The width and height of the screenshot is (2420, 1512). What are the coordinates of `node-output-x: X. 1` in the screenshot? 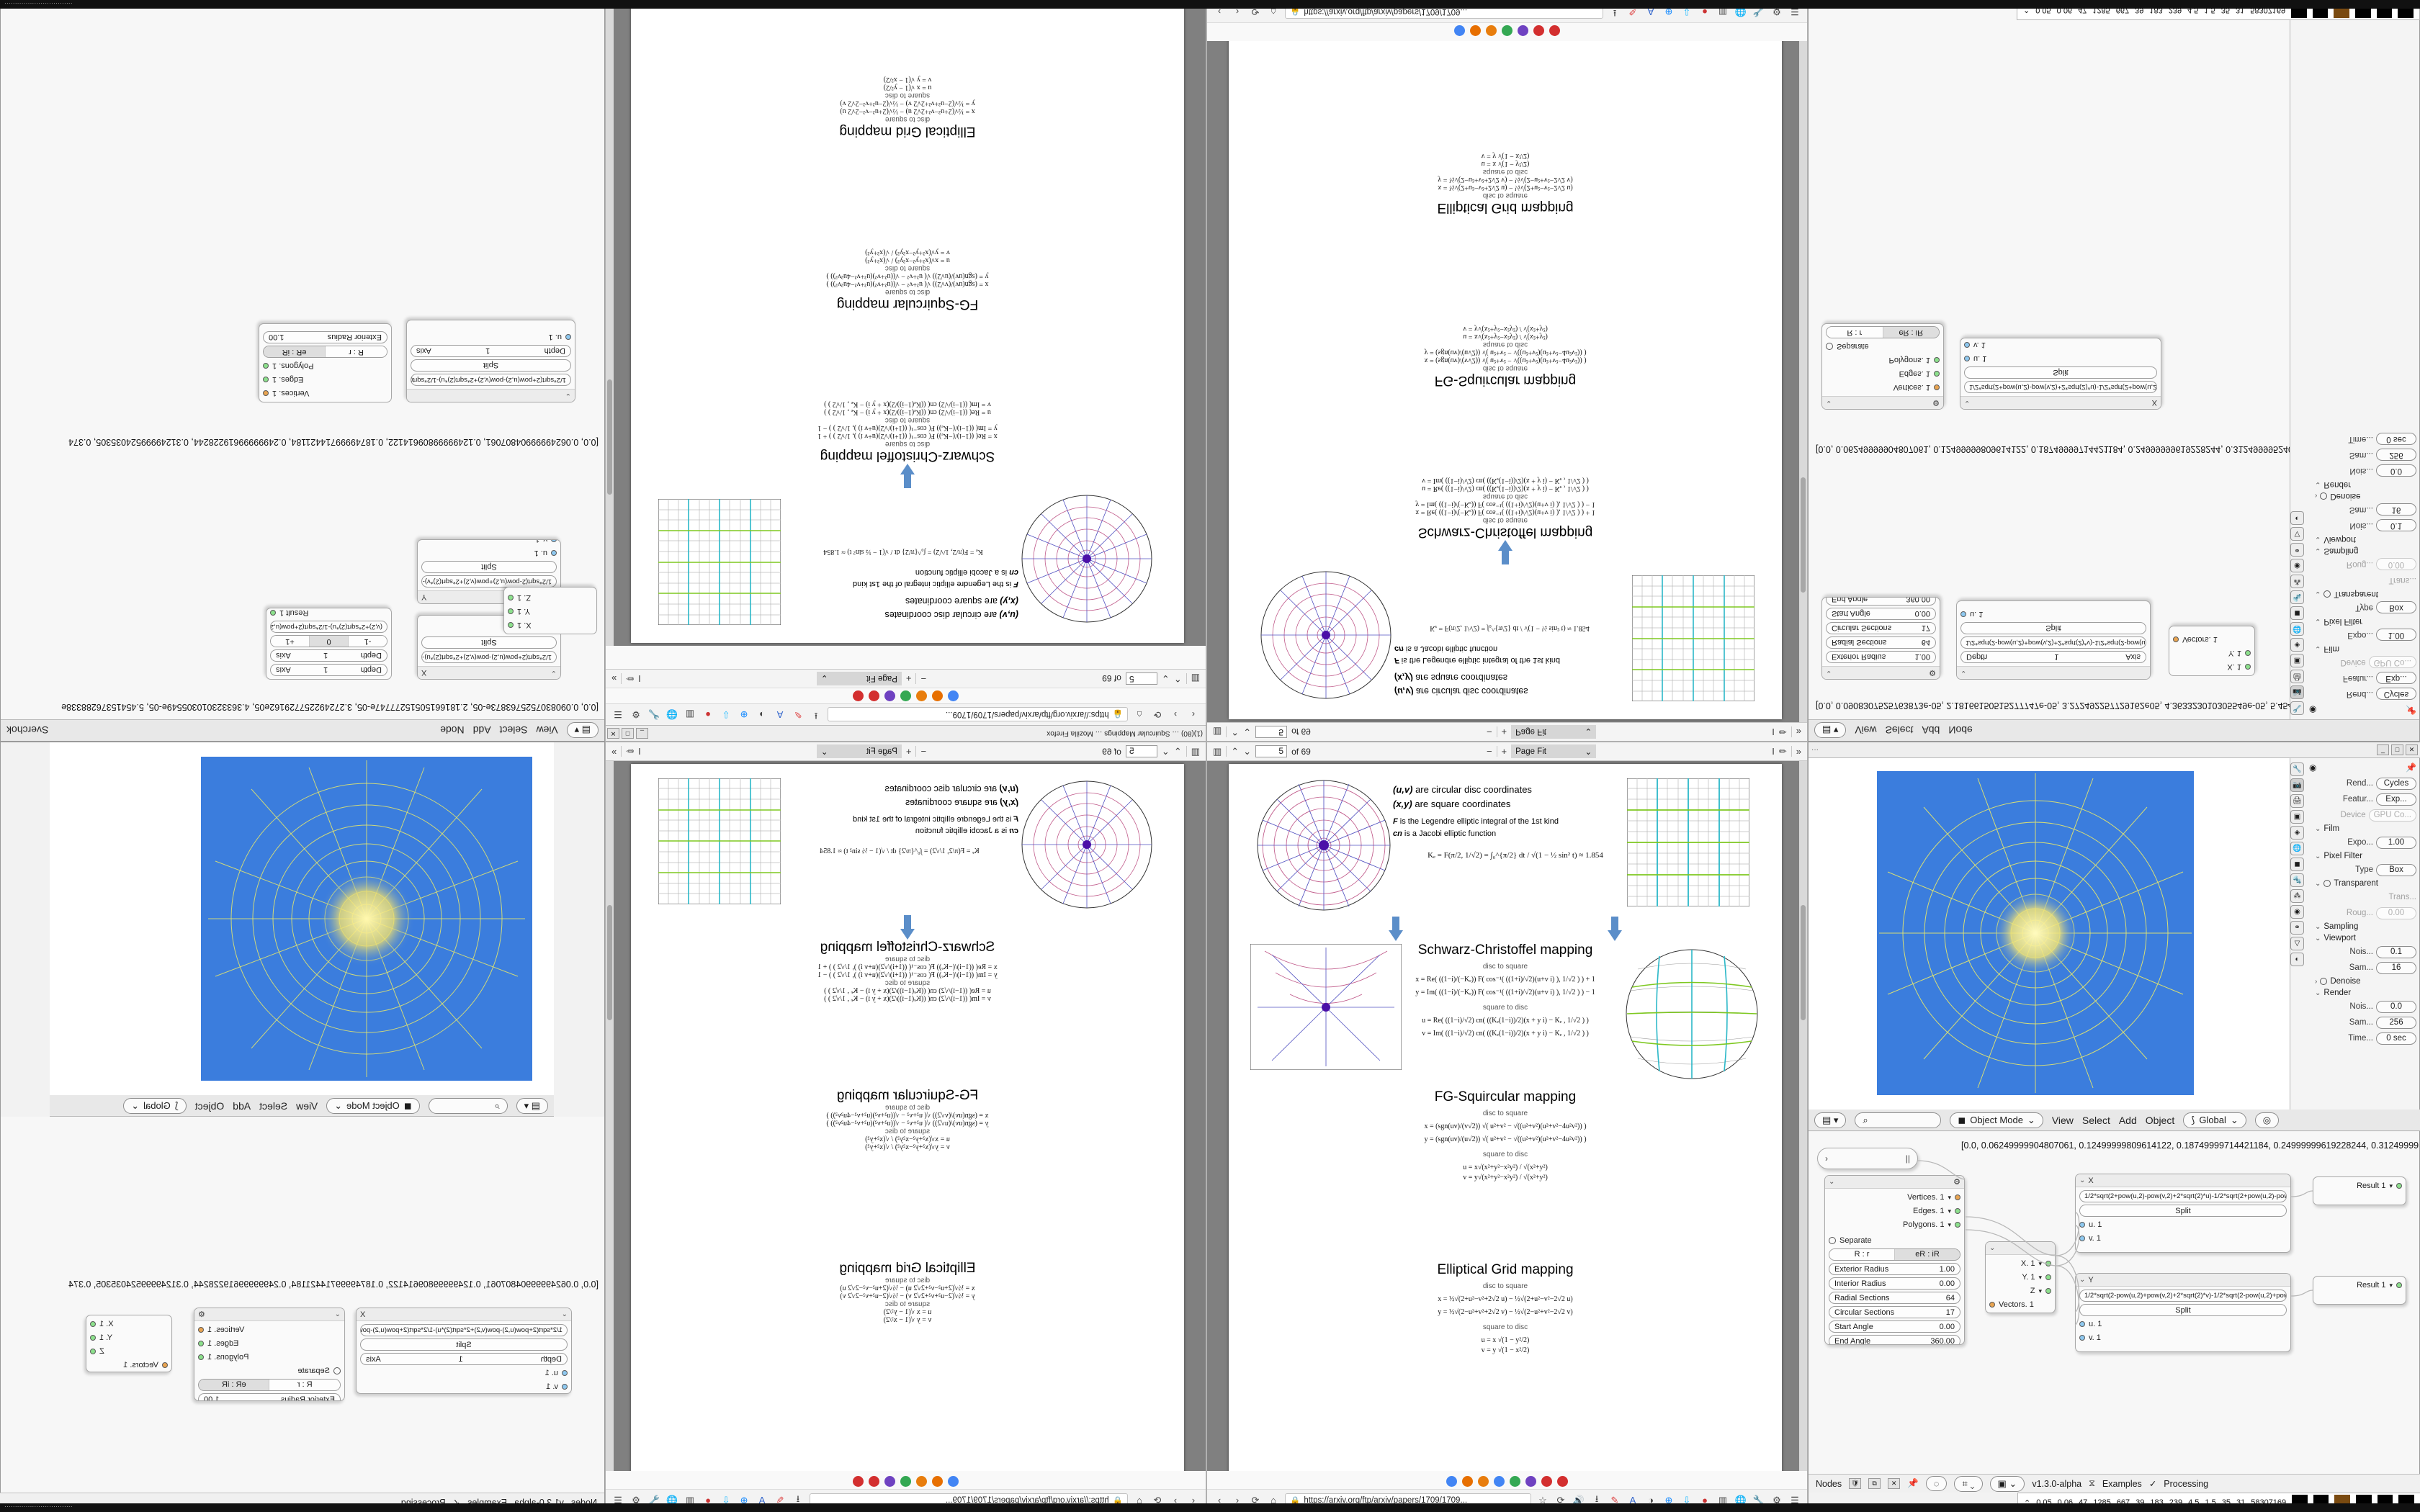 It's located at (550, 625).